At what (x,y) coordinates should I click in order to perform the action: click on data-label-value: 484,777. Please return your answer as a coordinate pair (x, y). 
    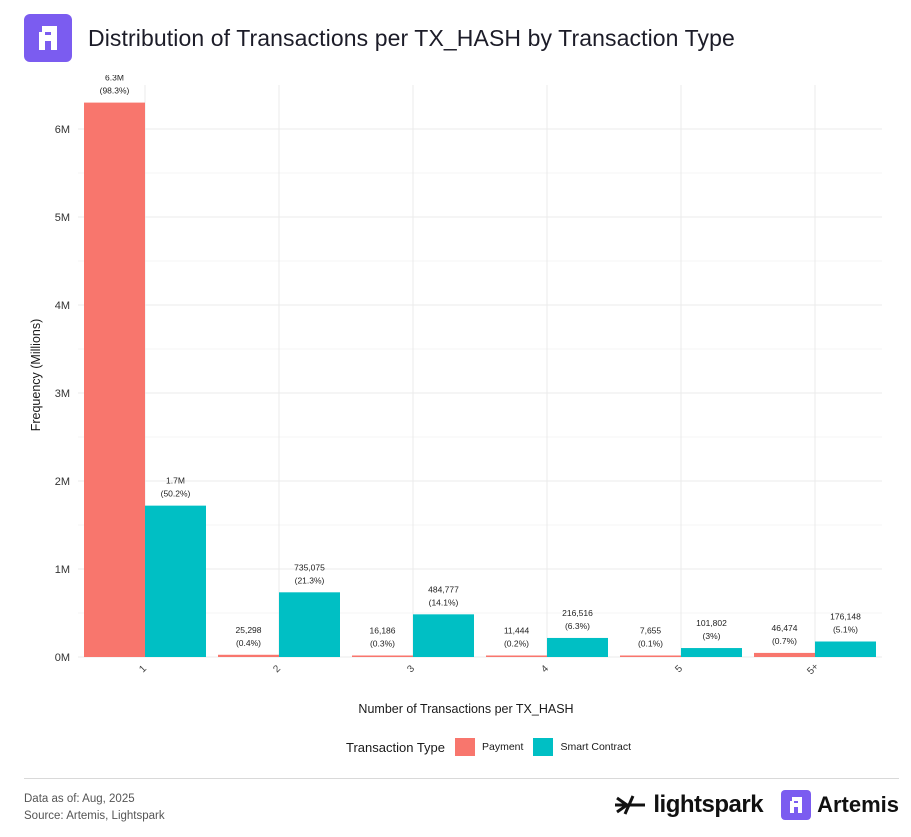
    Looking at the image, I should click on (443, 589).